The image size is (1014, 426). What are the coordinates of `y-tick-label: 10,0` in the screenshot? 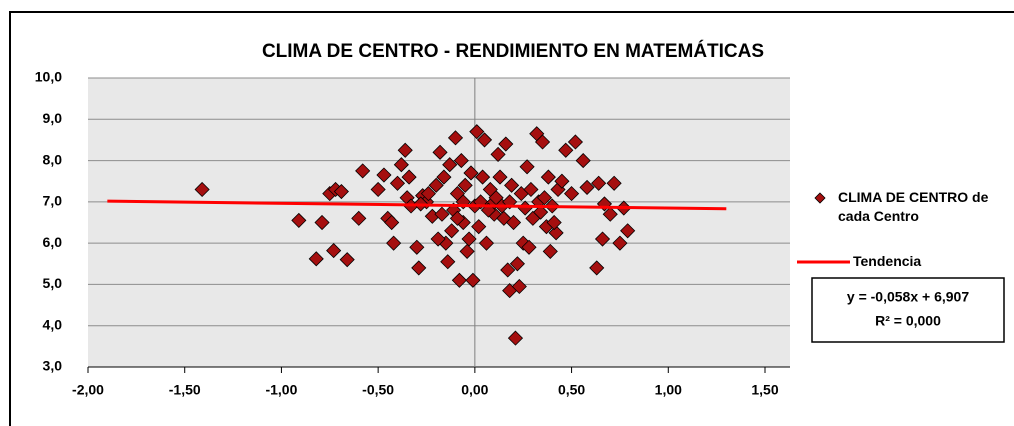 It's located at (48, 77).